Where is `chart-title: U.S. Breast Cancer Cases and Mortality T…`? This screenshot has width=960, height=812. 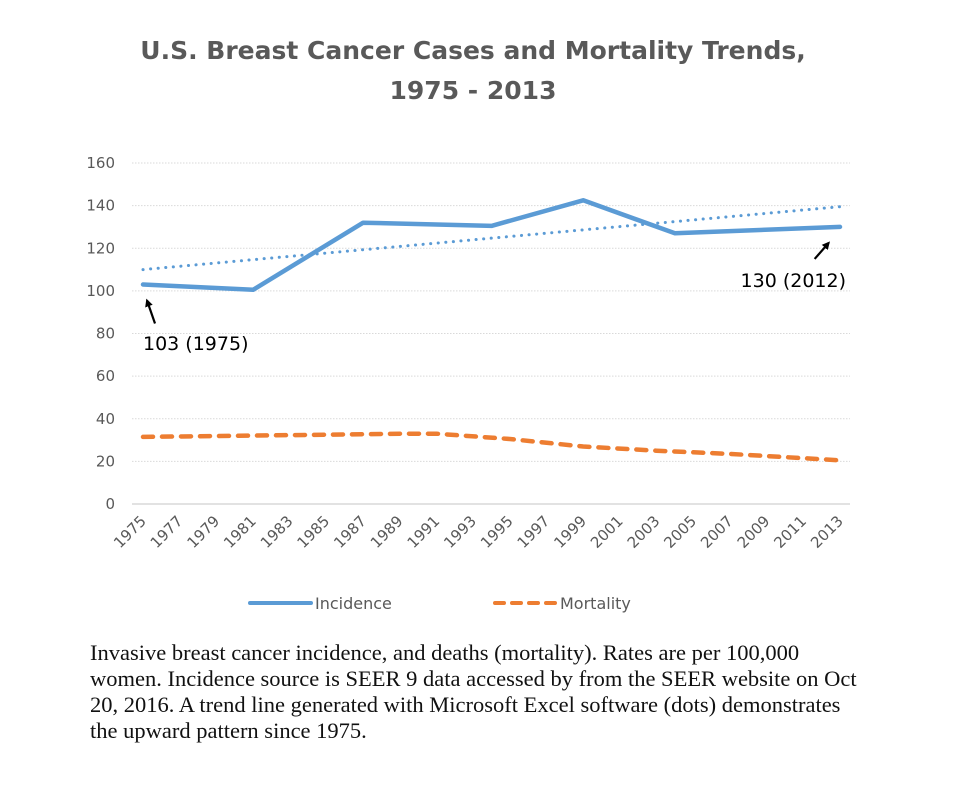 chart-title: U.S. Breast Cancer Cases and Mortality T… is located at coordinates (472, 50).